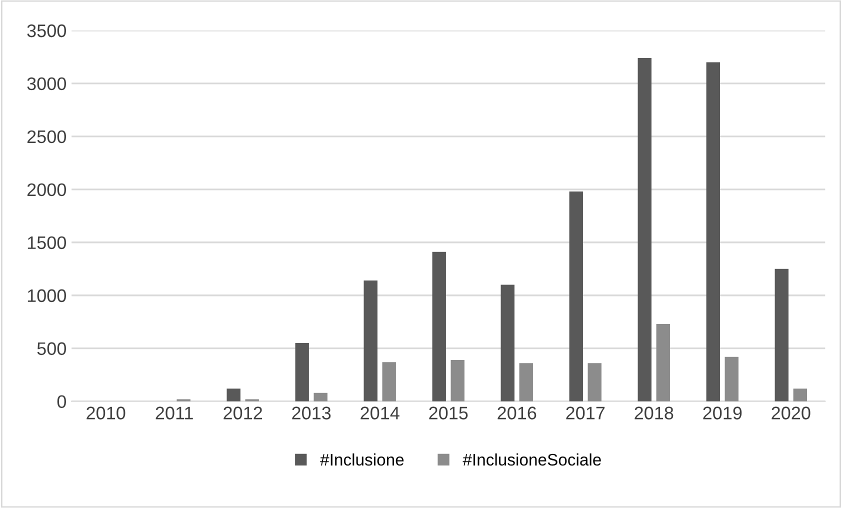  What do you see at coordinates (448, 413) in the screenshot?
I see `x-tick-label: 2015` at bounding box center [448, 413].